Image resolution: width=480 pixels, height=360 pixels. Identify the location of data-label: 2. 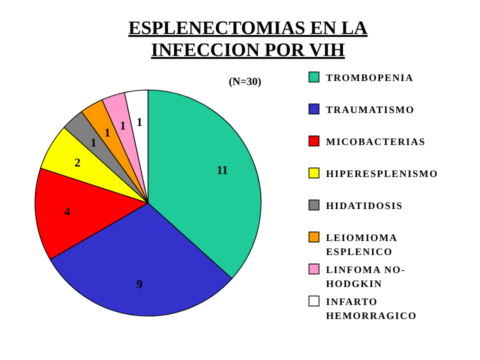
(77, 162).